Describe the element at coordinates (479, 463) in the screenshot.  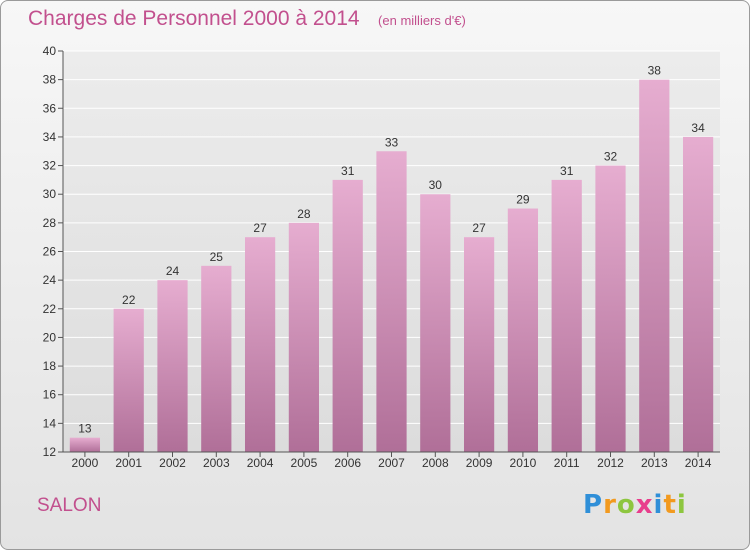
I see `x-tick-label-2009: 2009` at that location.